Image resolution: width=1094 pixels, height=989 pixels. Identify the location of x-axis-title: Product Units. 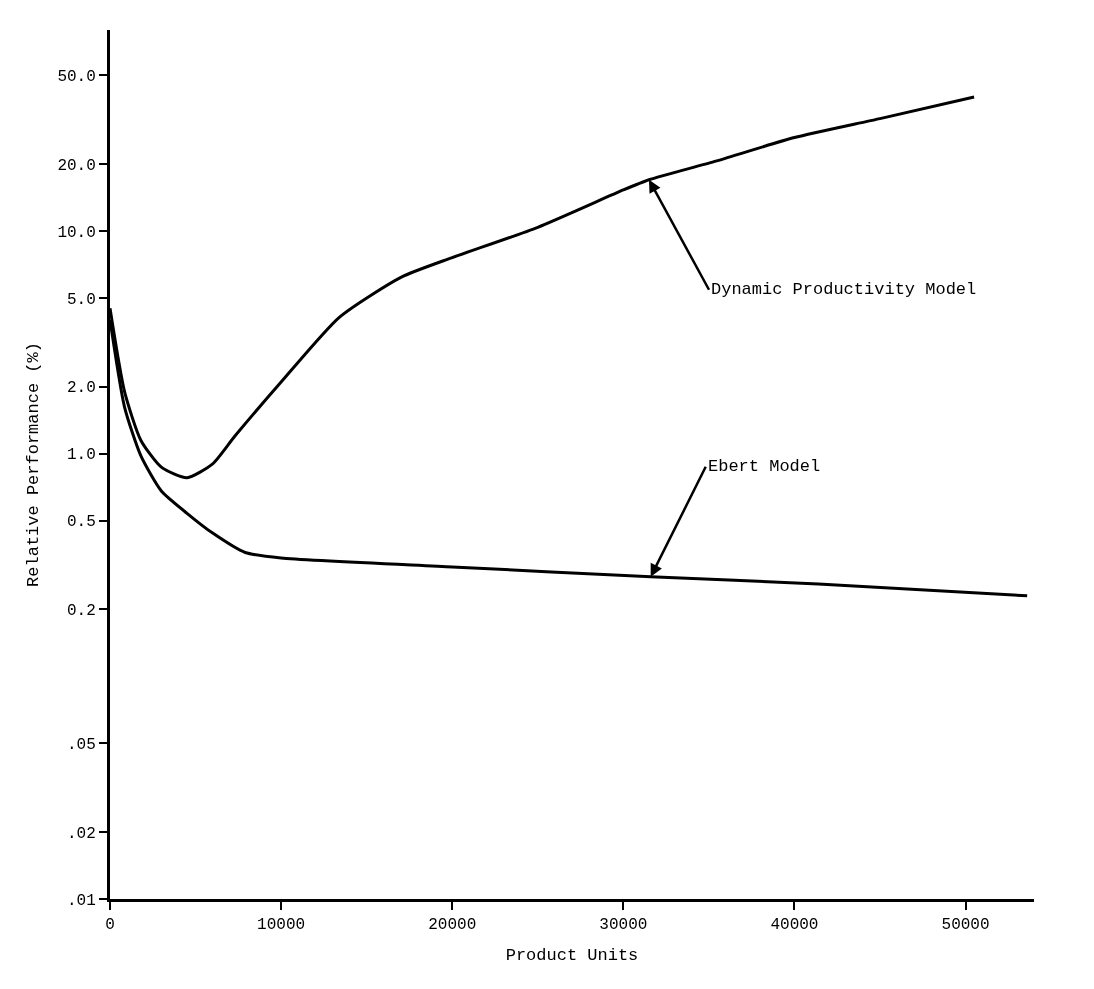
(572, 955).